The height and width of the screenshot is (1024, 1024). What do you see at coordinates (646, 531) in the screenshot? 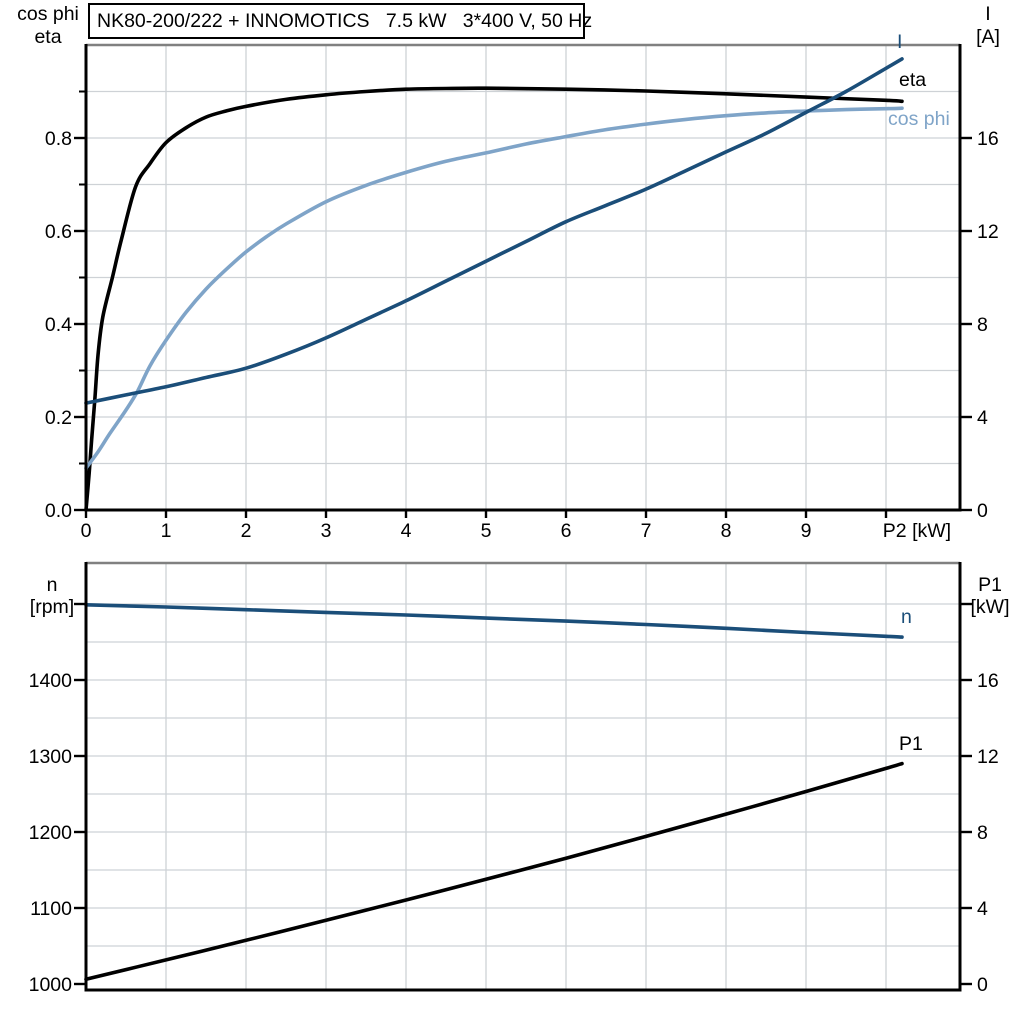
I see `top-chart-x-tick-label: 7` at bounding box center [646, 531].